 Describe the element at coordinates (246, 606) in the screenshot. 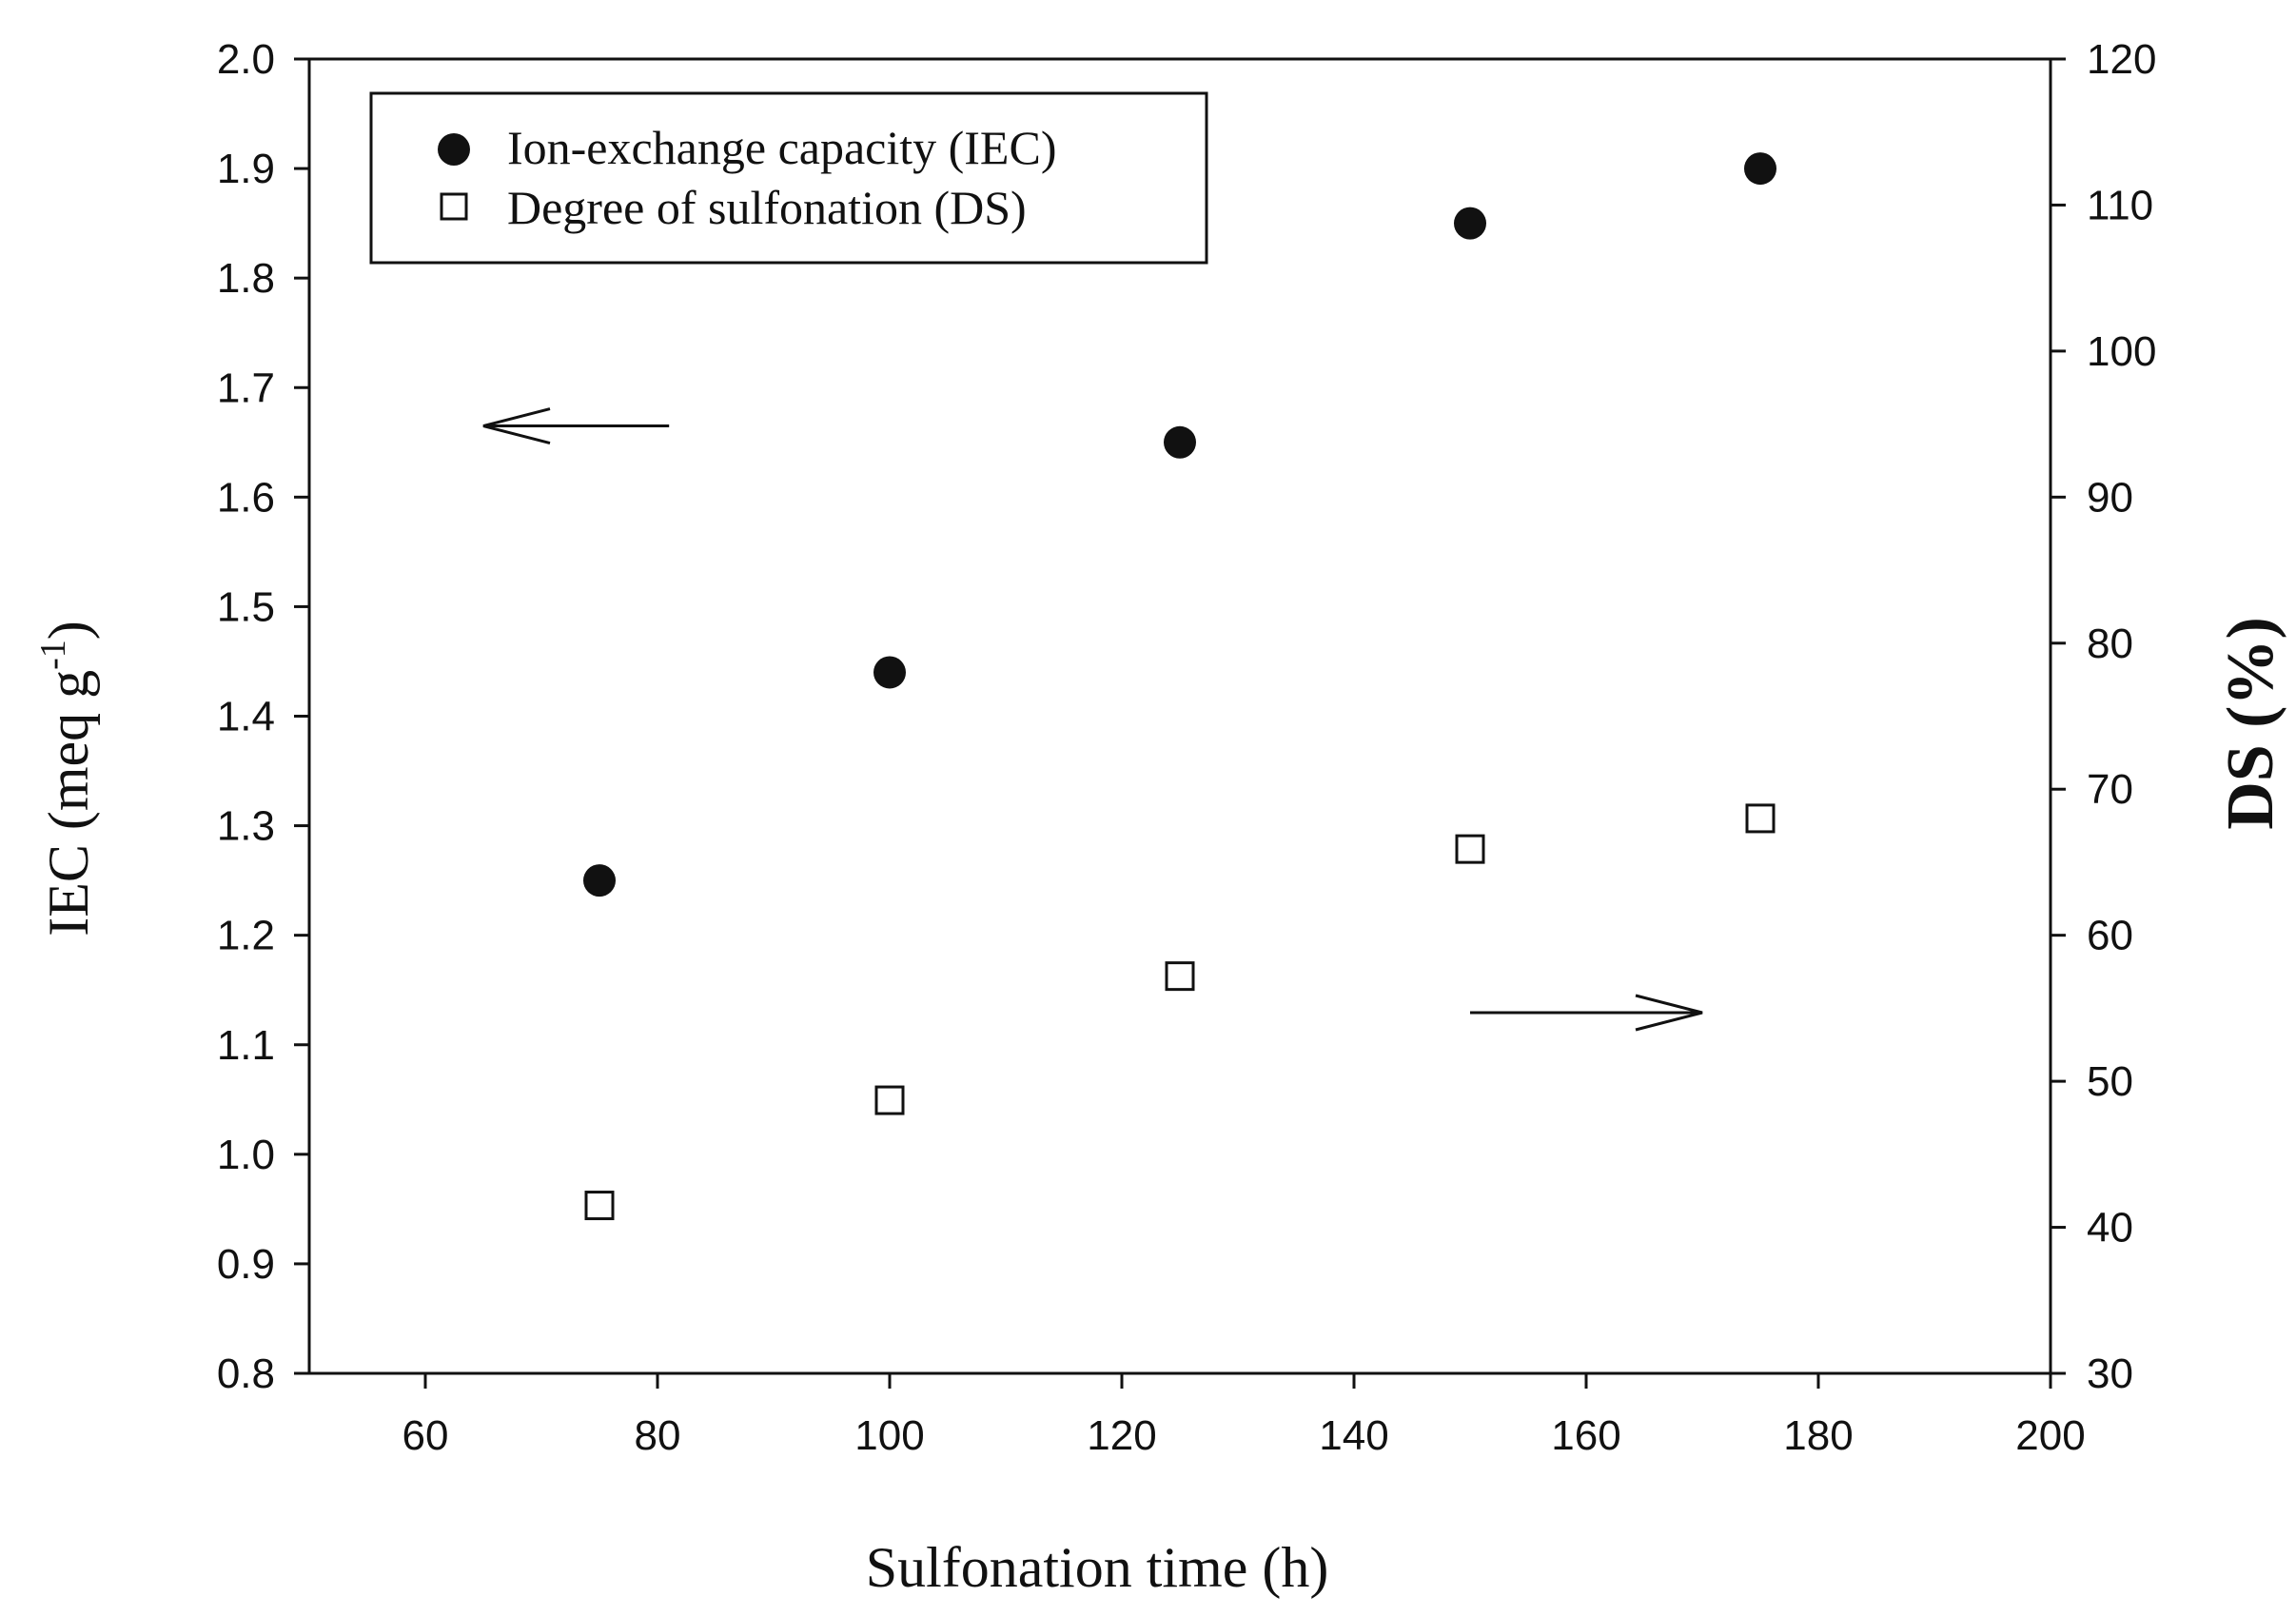

I see `left-y-tick-label: 1.5` at that location.